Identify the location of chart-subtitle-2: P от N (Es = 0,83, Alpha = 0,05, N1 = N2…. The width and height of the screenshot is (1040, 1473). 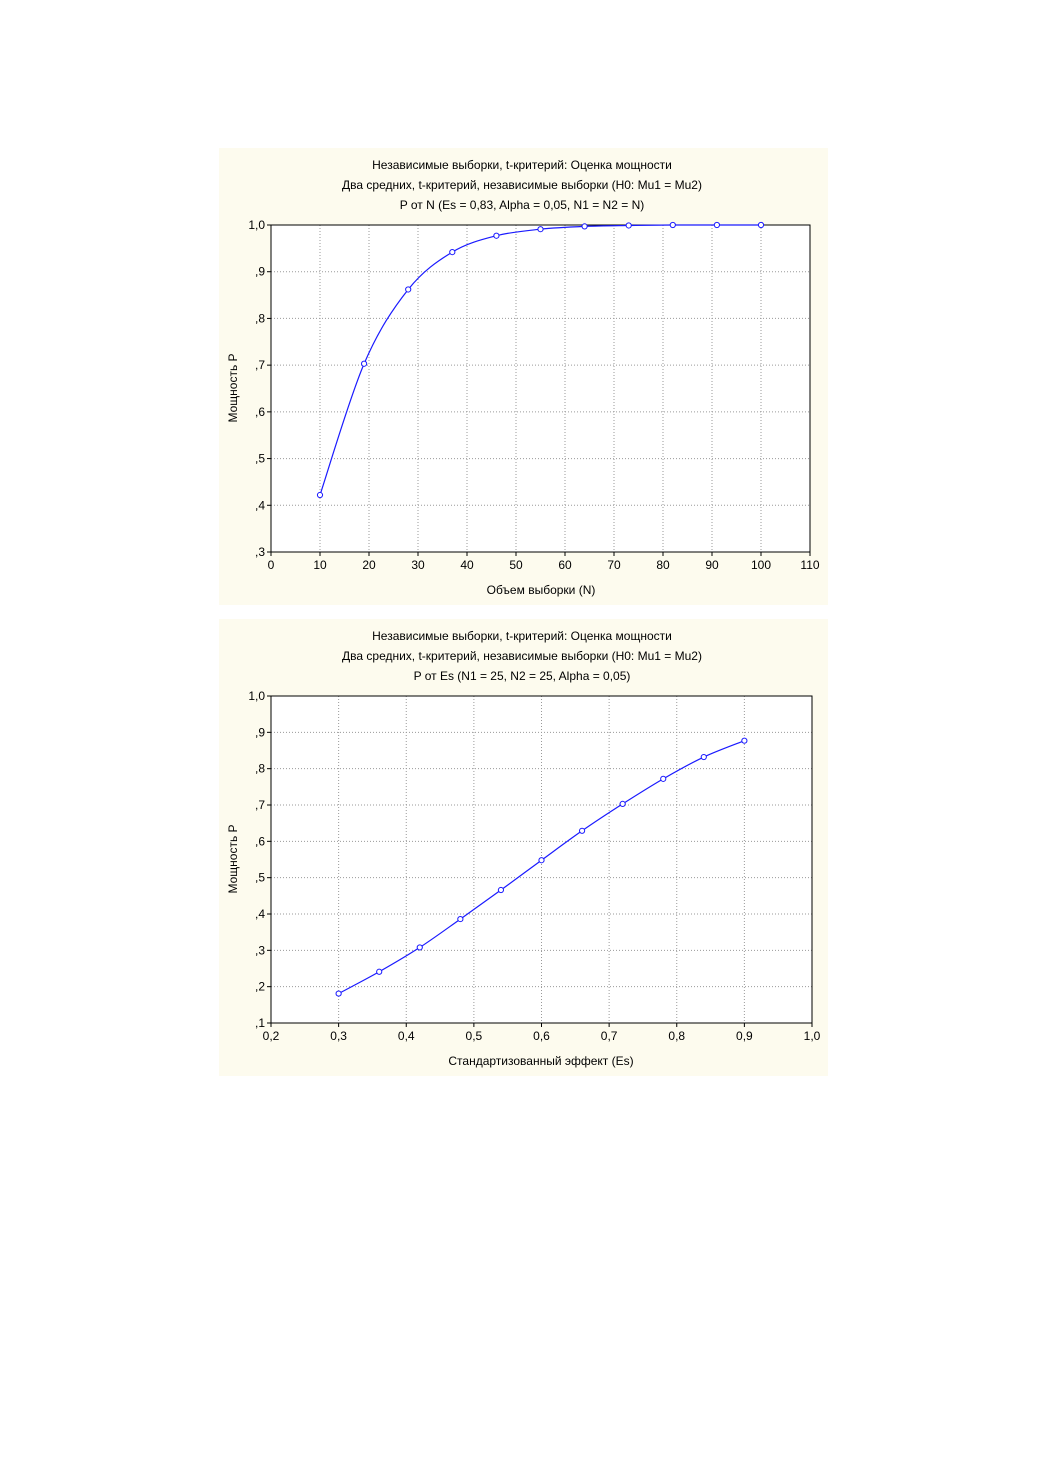
(522, 205).